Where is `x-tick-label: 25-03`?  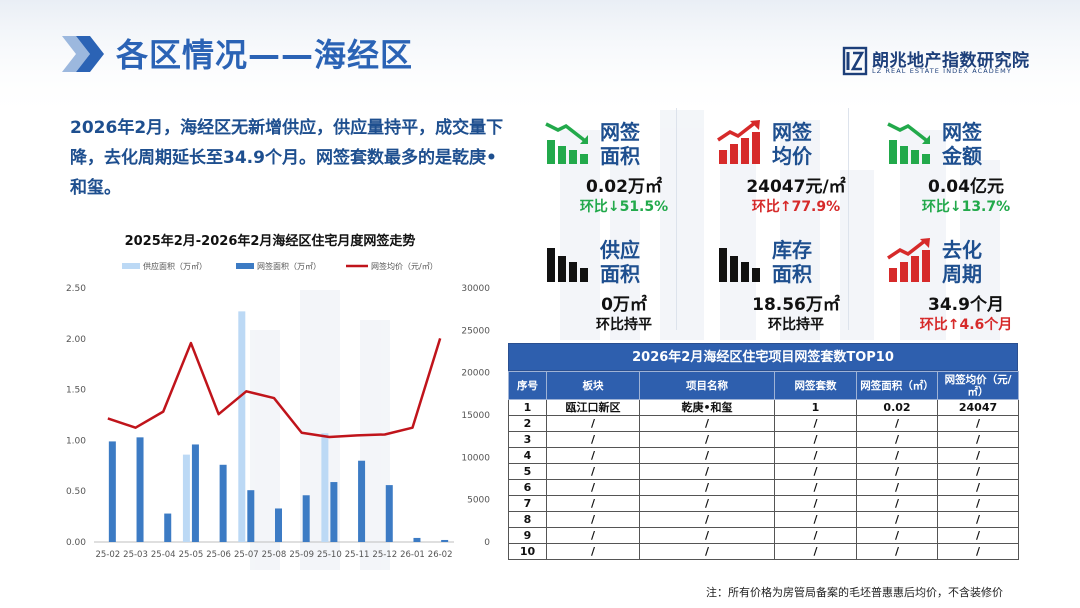 x-tick-label: 25-03 is located at coordinates (135, 555).